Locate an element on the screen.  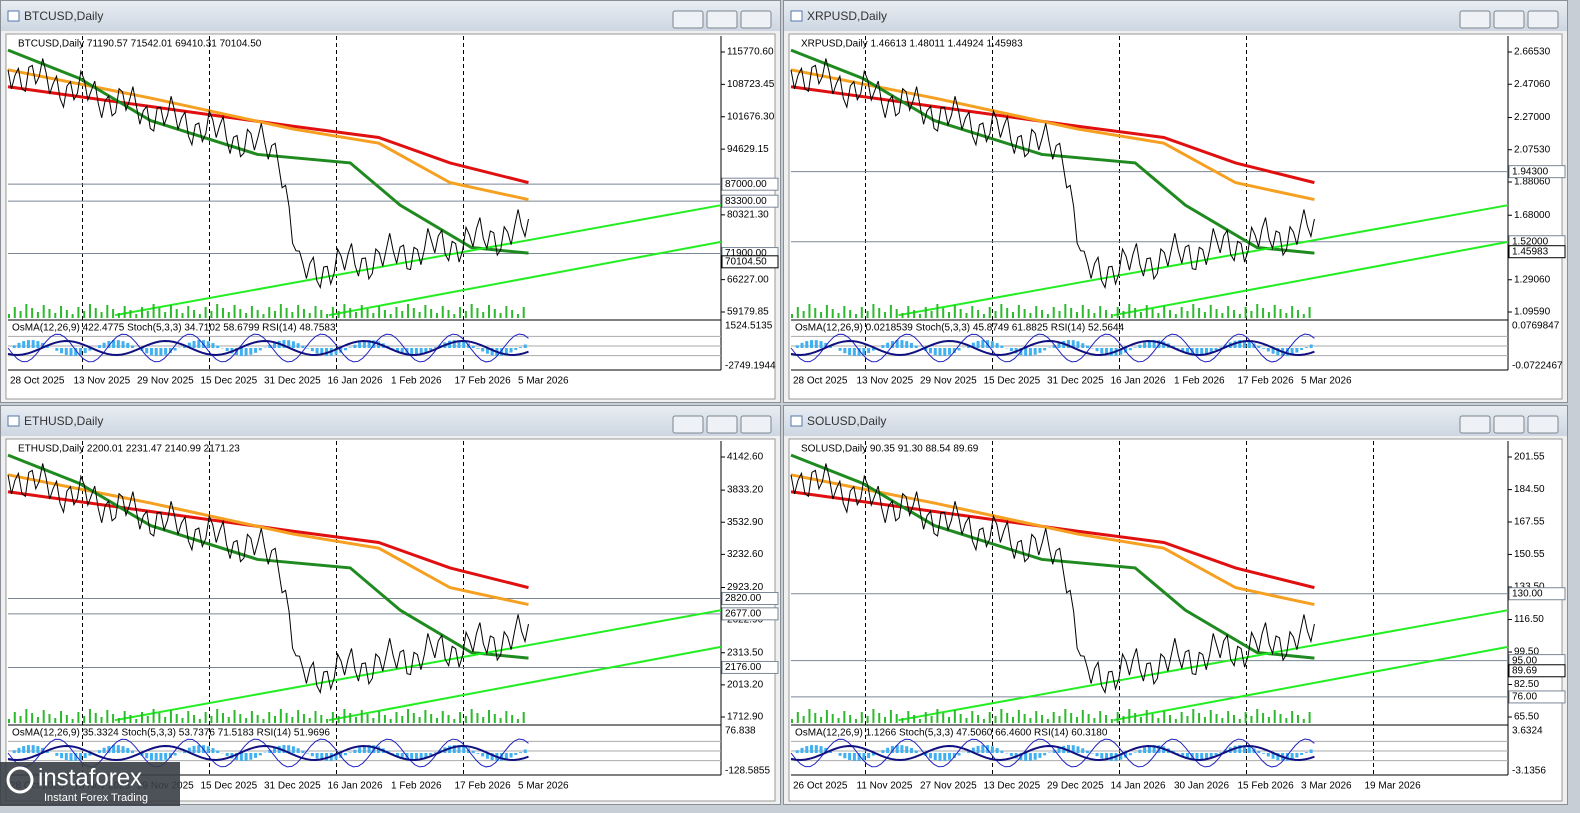
moving-average is located at coordinates (268, 556).